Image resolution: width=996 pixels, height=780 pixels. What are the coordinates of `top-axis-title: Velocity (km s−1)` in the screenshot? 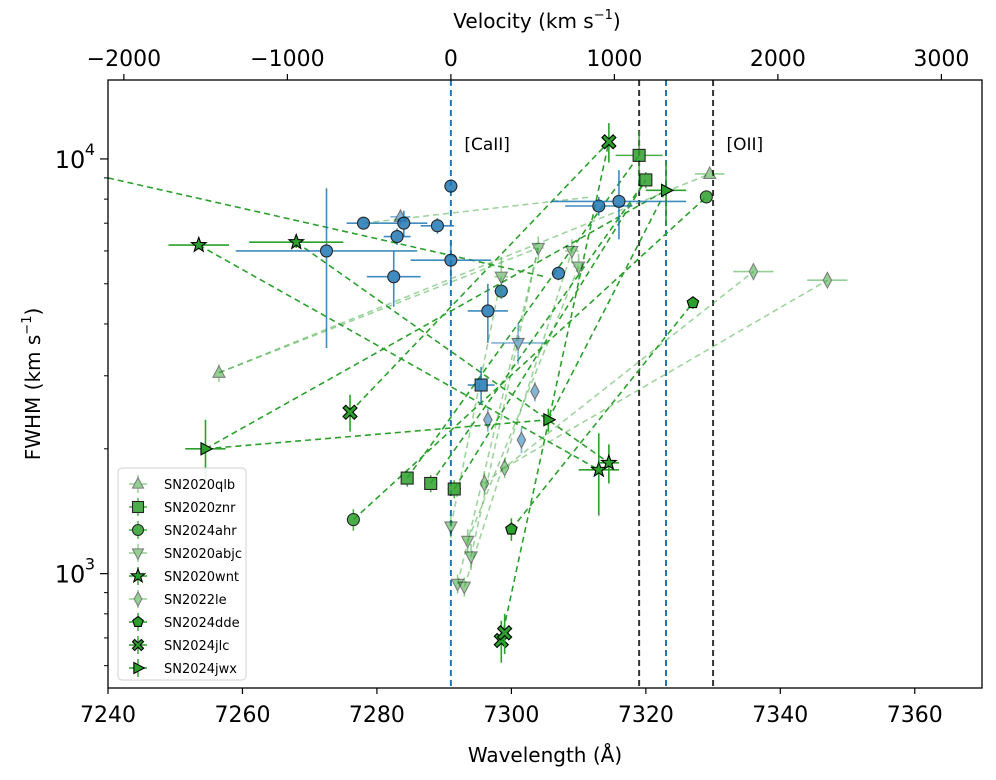 It's located at (536, 20).